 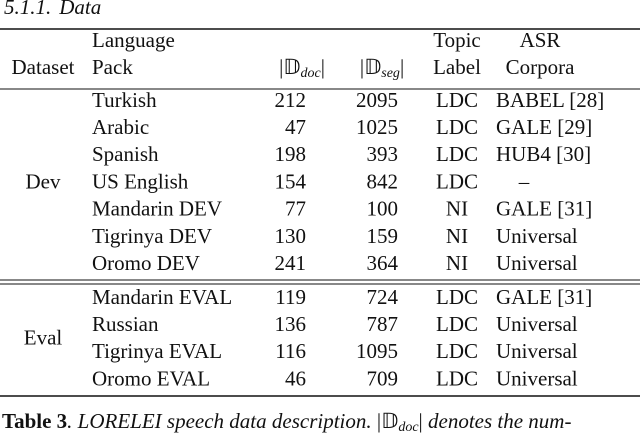 I want to click on language-cell: Russian, so click(x=125, y=324).